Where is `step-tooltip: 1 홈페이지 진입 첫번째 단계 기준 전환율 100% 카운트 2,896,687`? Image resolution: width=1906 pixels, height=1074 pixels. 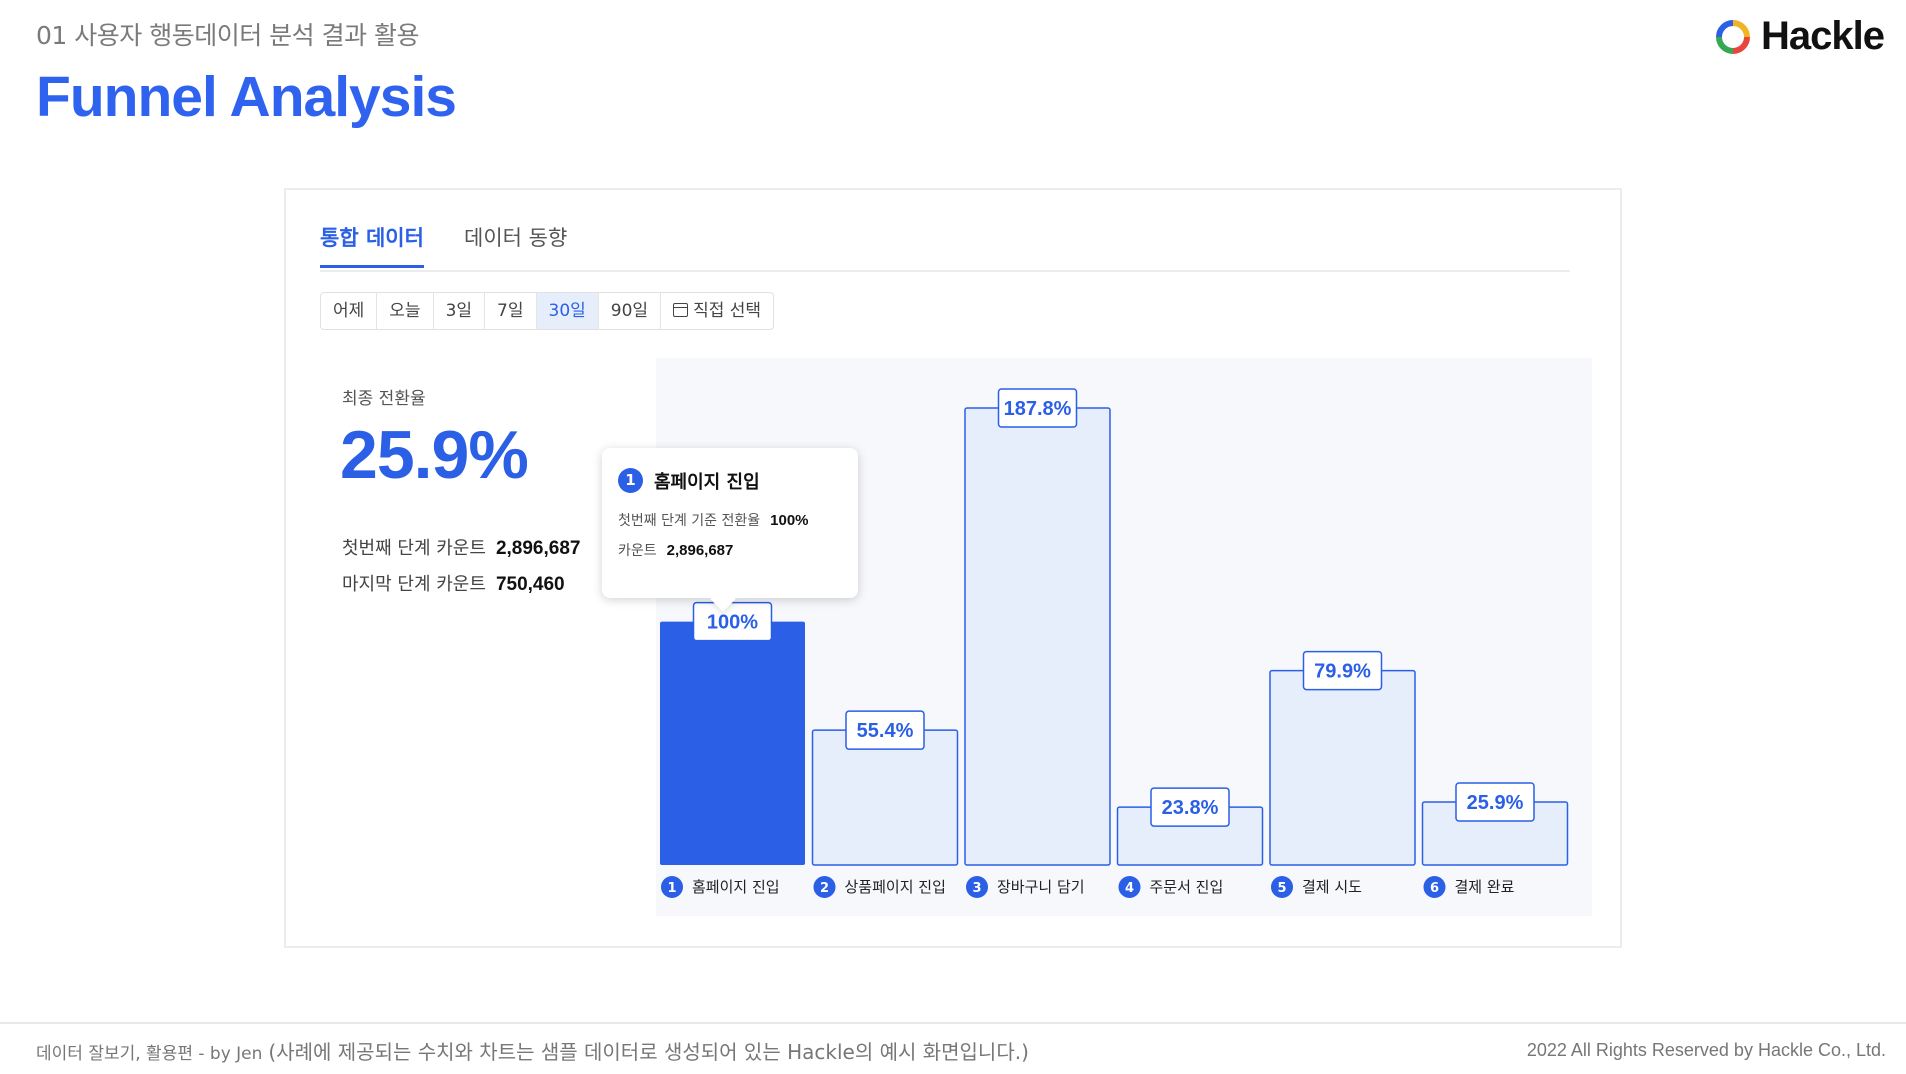 step-tooltip: 1 홈페이지 진입 첫번째 단계 기준 전환율 100% 카운트 2,896,687 is located at coordinates (730, 523).